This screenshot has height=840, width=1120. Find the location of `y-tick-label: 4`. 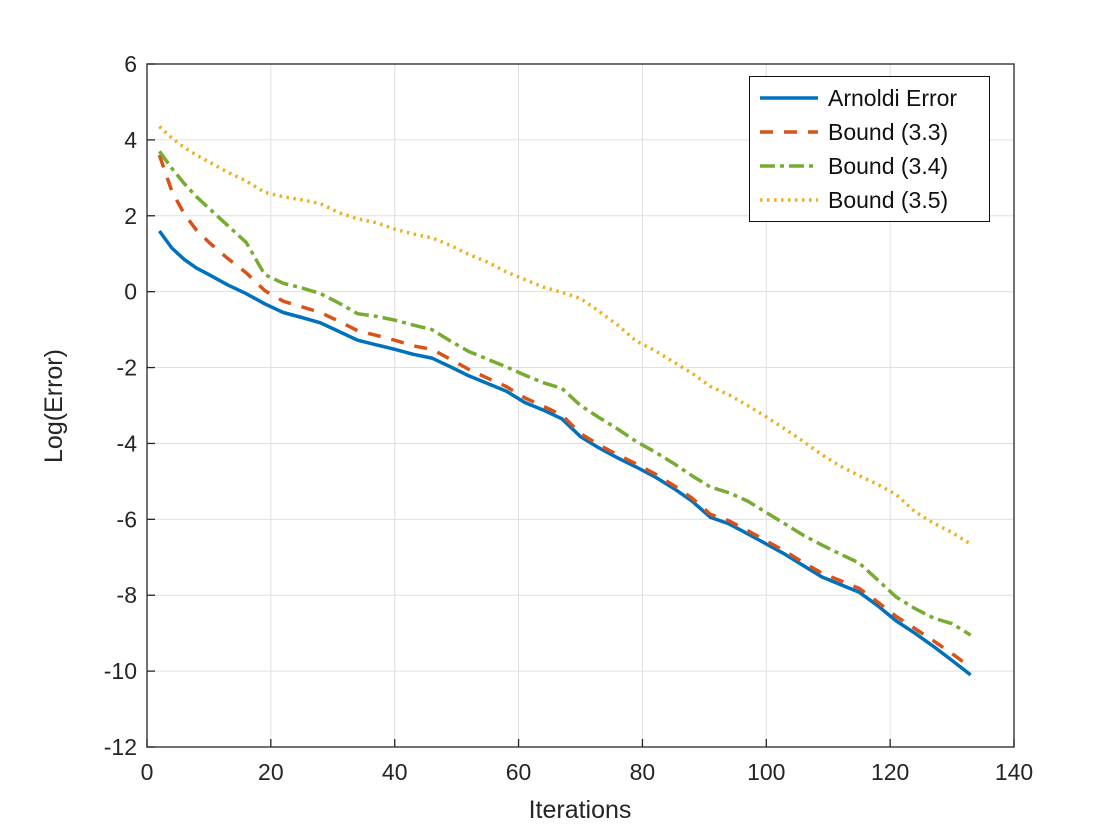

y-tick-label: 4 is located at coordinates (130, 140).